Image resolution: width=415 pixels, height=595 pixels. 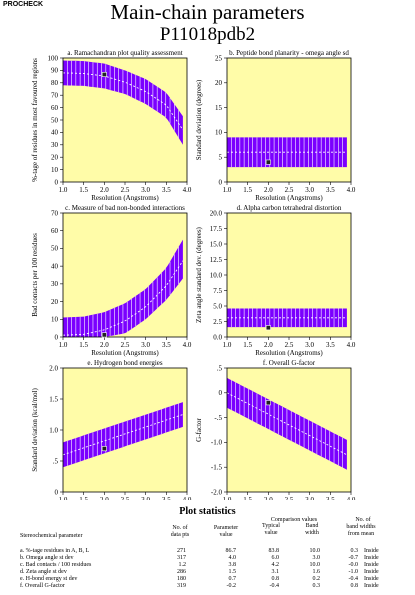 I want to click on y-tick-label: 15.0, so click(x=216, y=244).